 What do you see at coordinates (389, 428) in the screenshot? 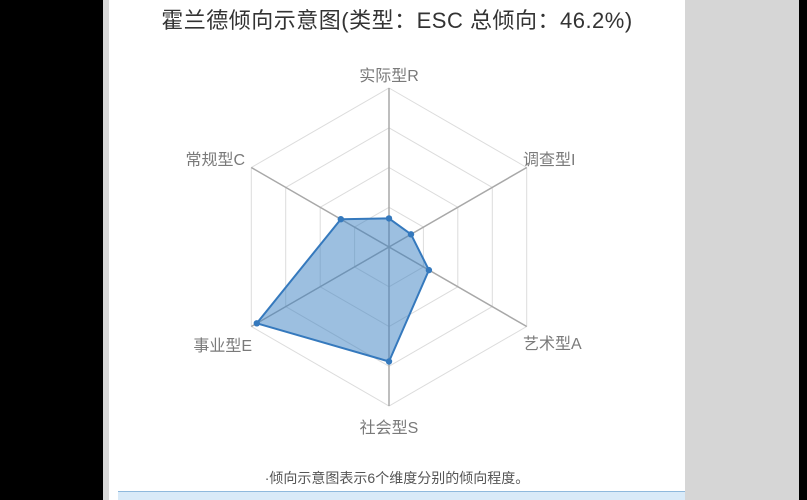
I see `axis-label-social: 社会型S` at bounding box center [389, 428].